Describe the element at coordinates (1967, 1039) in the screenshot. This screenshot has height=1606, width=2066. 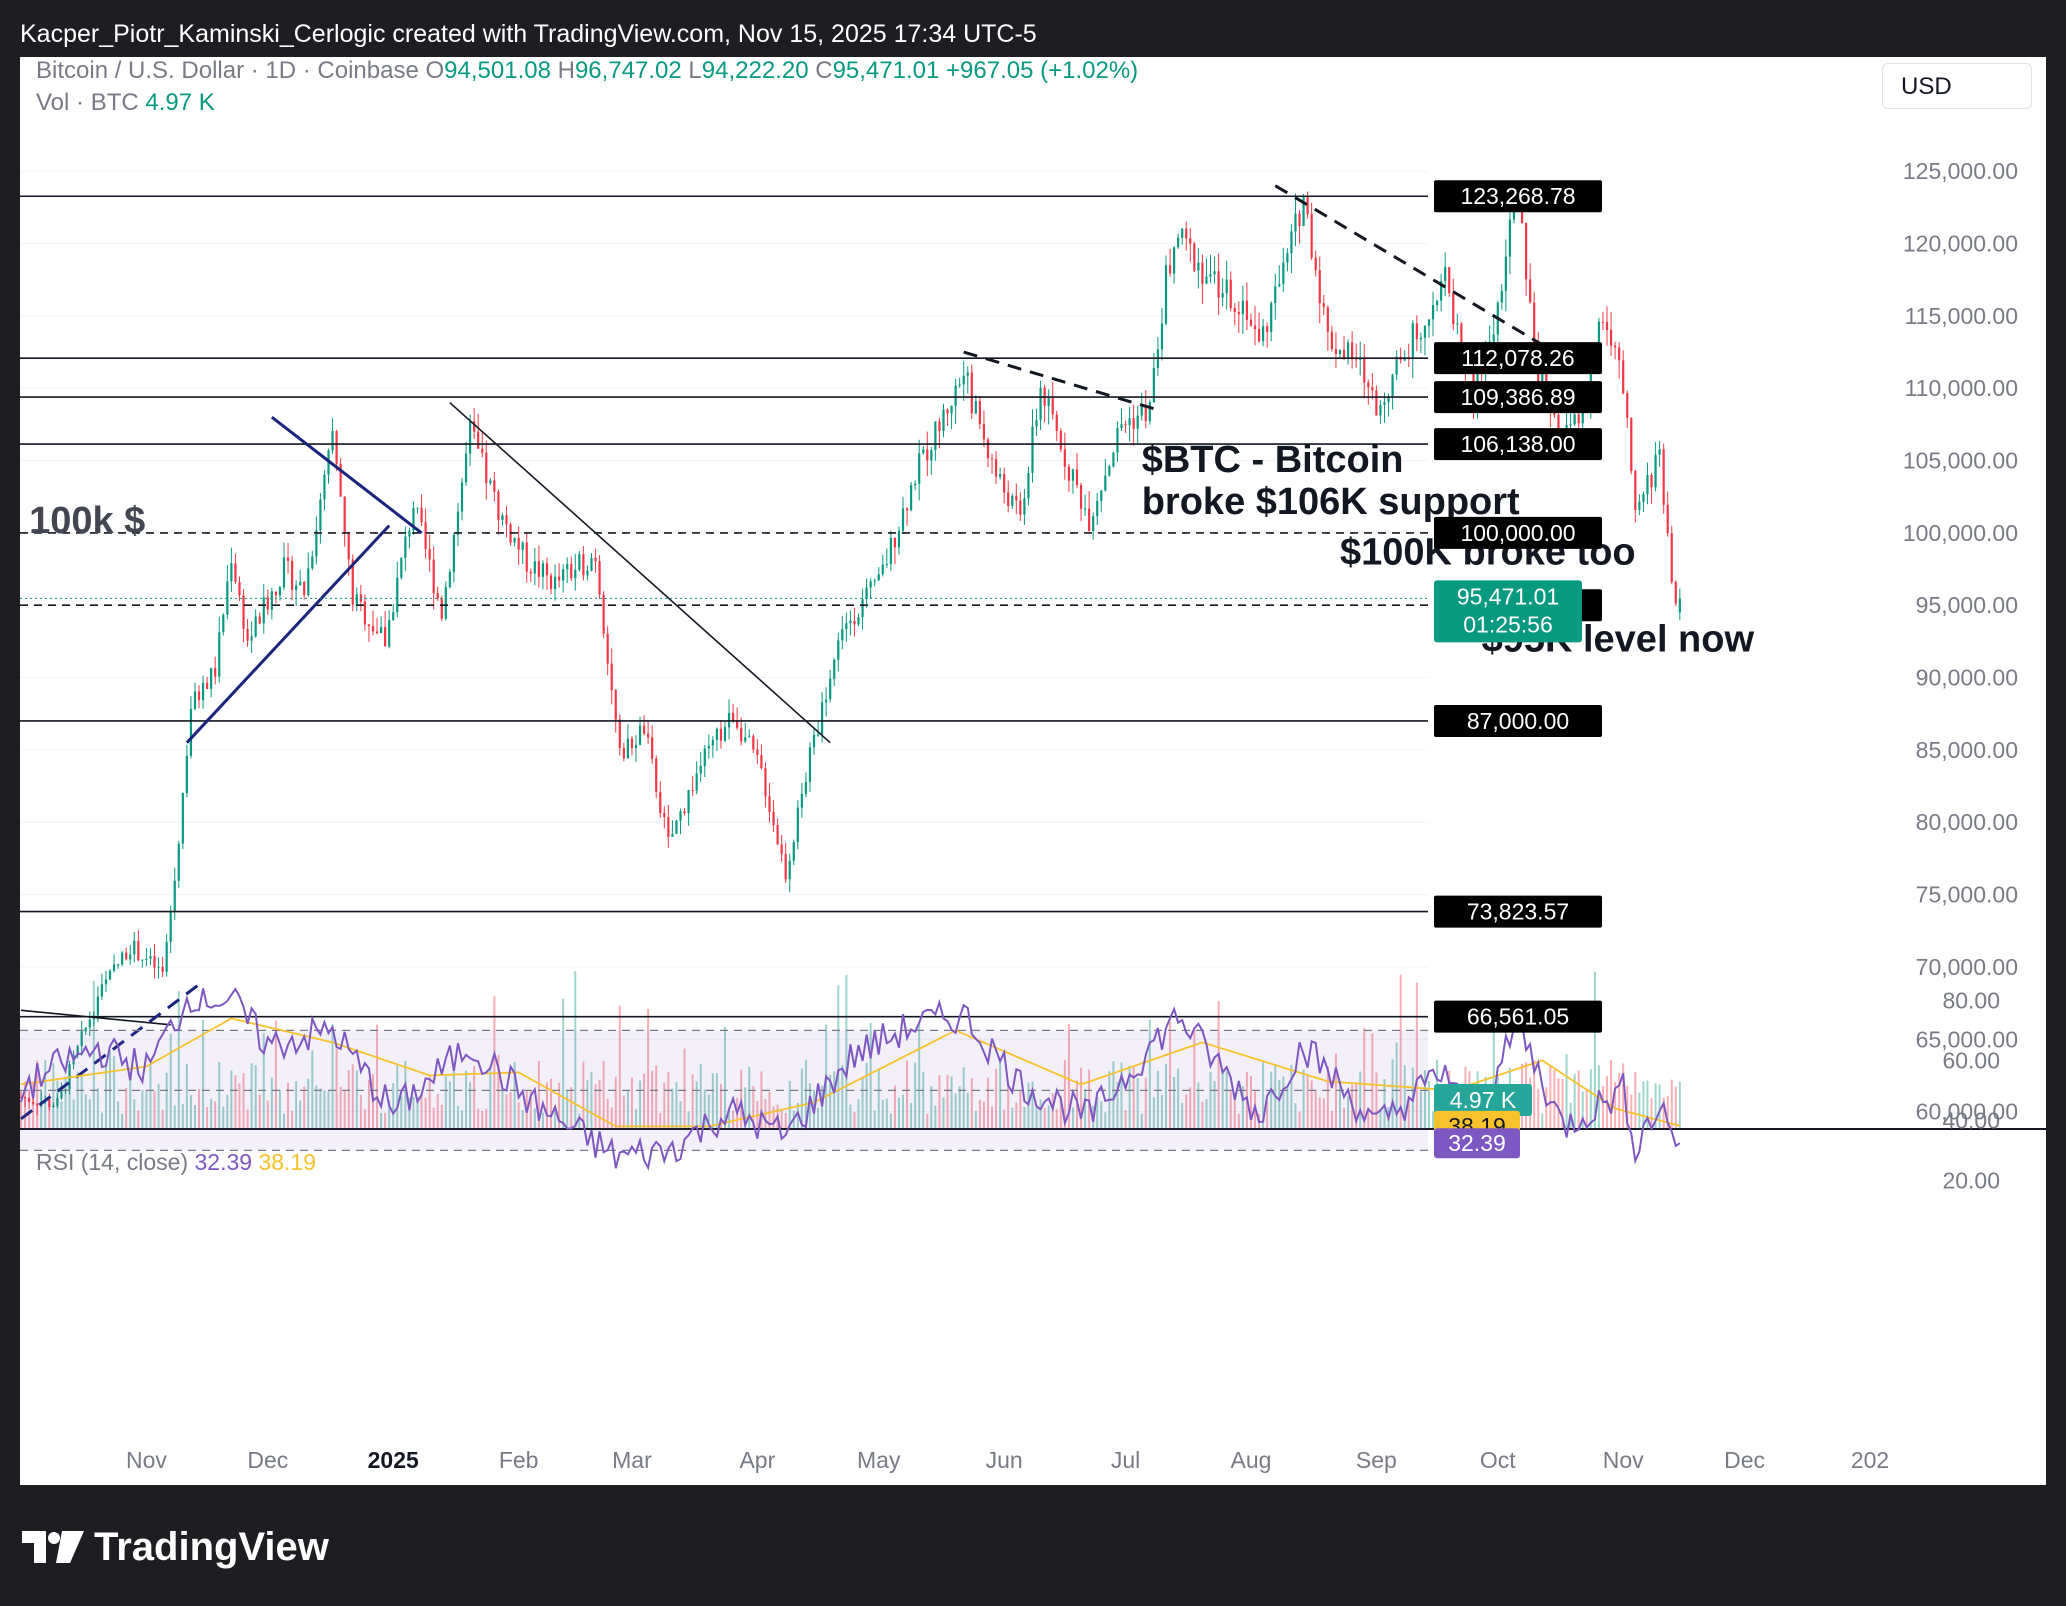
I see `price-tick-label: 65,000.00` at that location.